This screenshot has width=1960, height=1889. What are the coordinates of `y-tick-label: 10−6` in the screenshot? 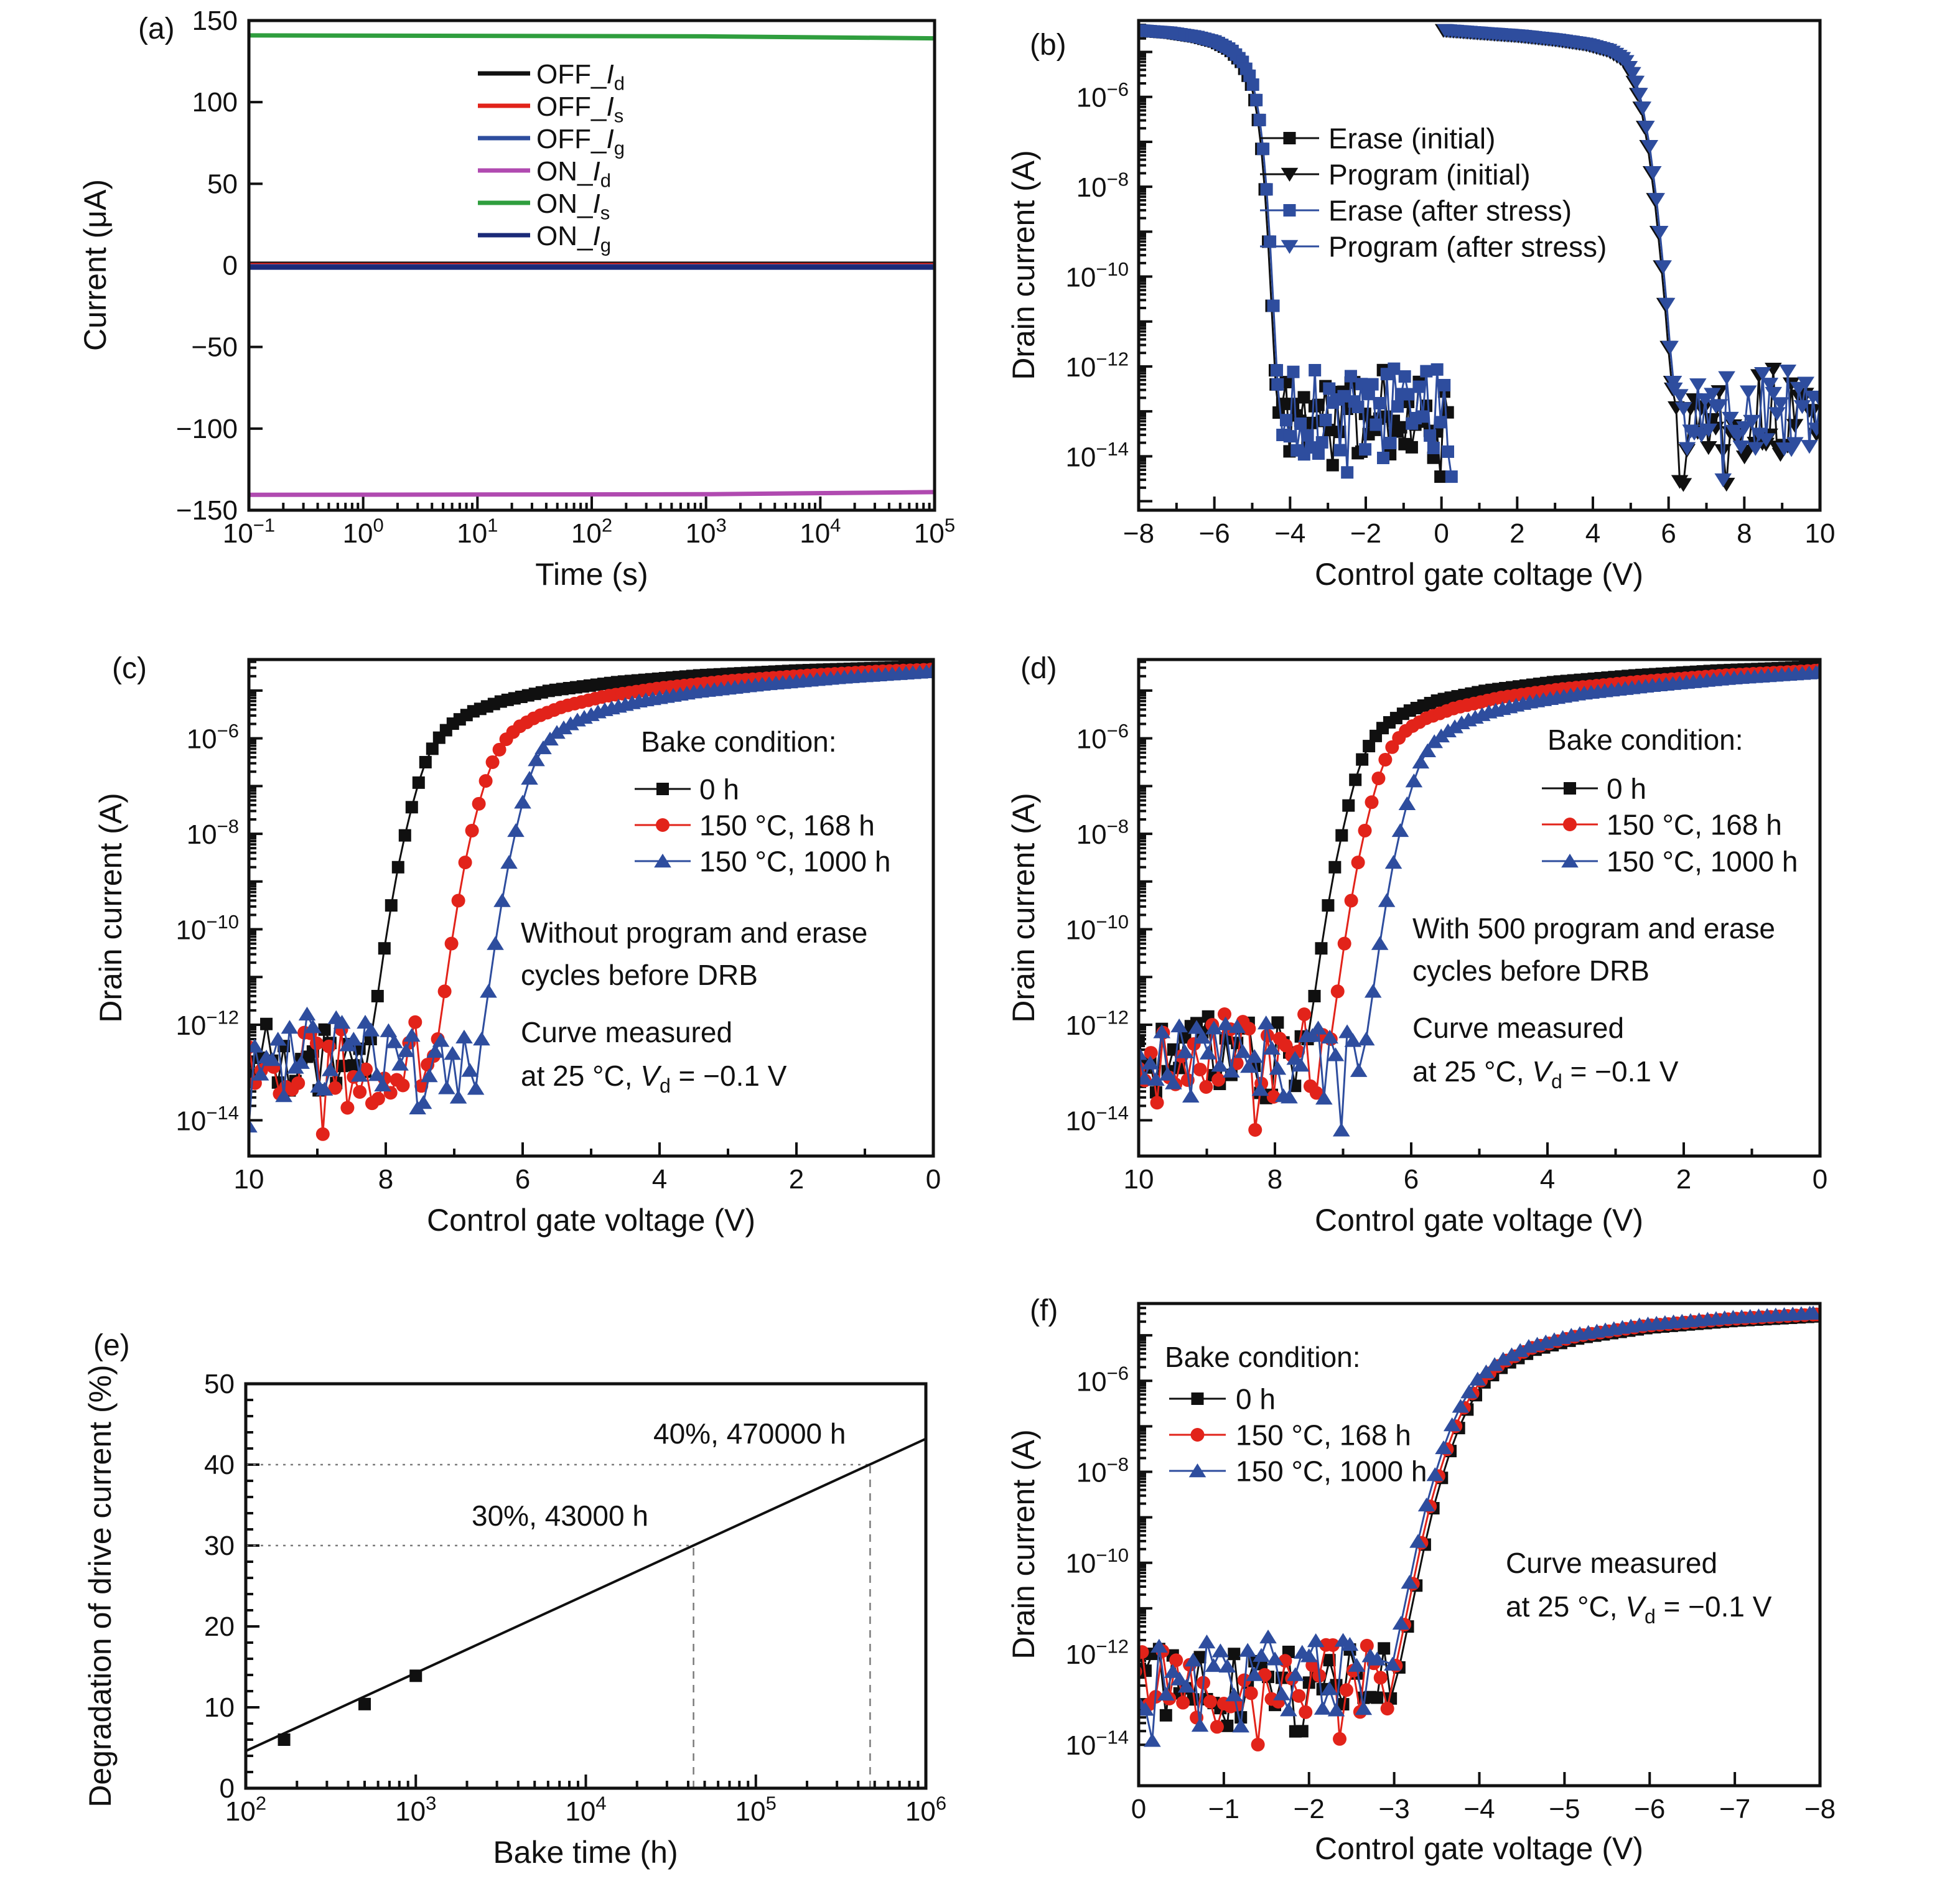 It's located at (213, 737).